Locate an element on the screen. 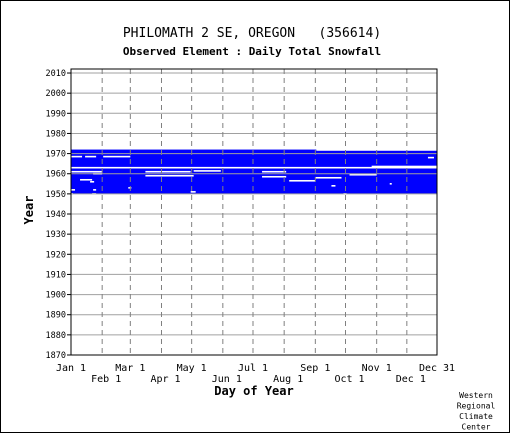 This screenshot has width=510, height=433. y-tick-label-1940: 1940 is located at coordinates (56, 215).